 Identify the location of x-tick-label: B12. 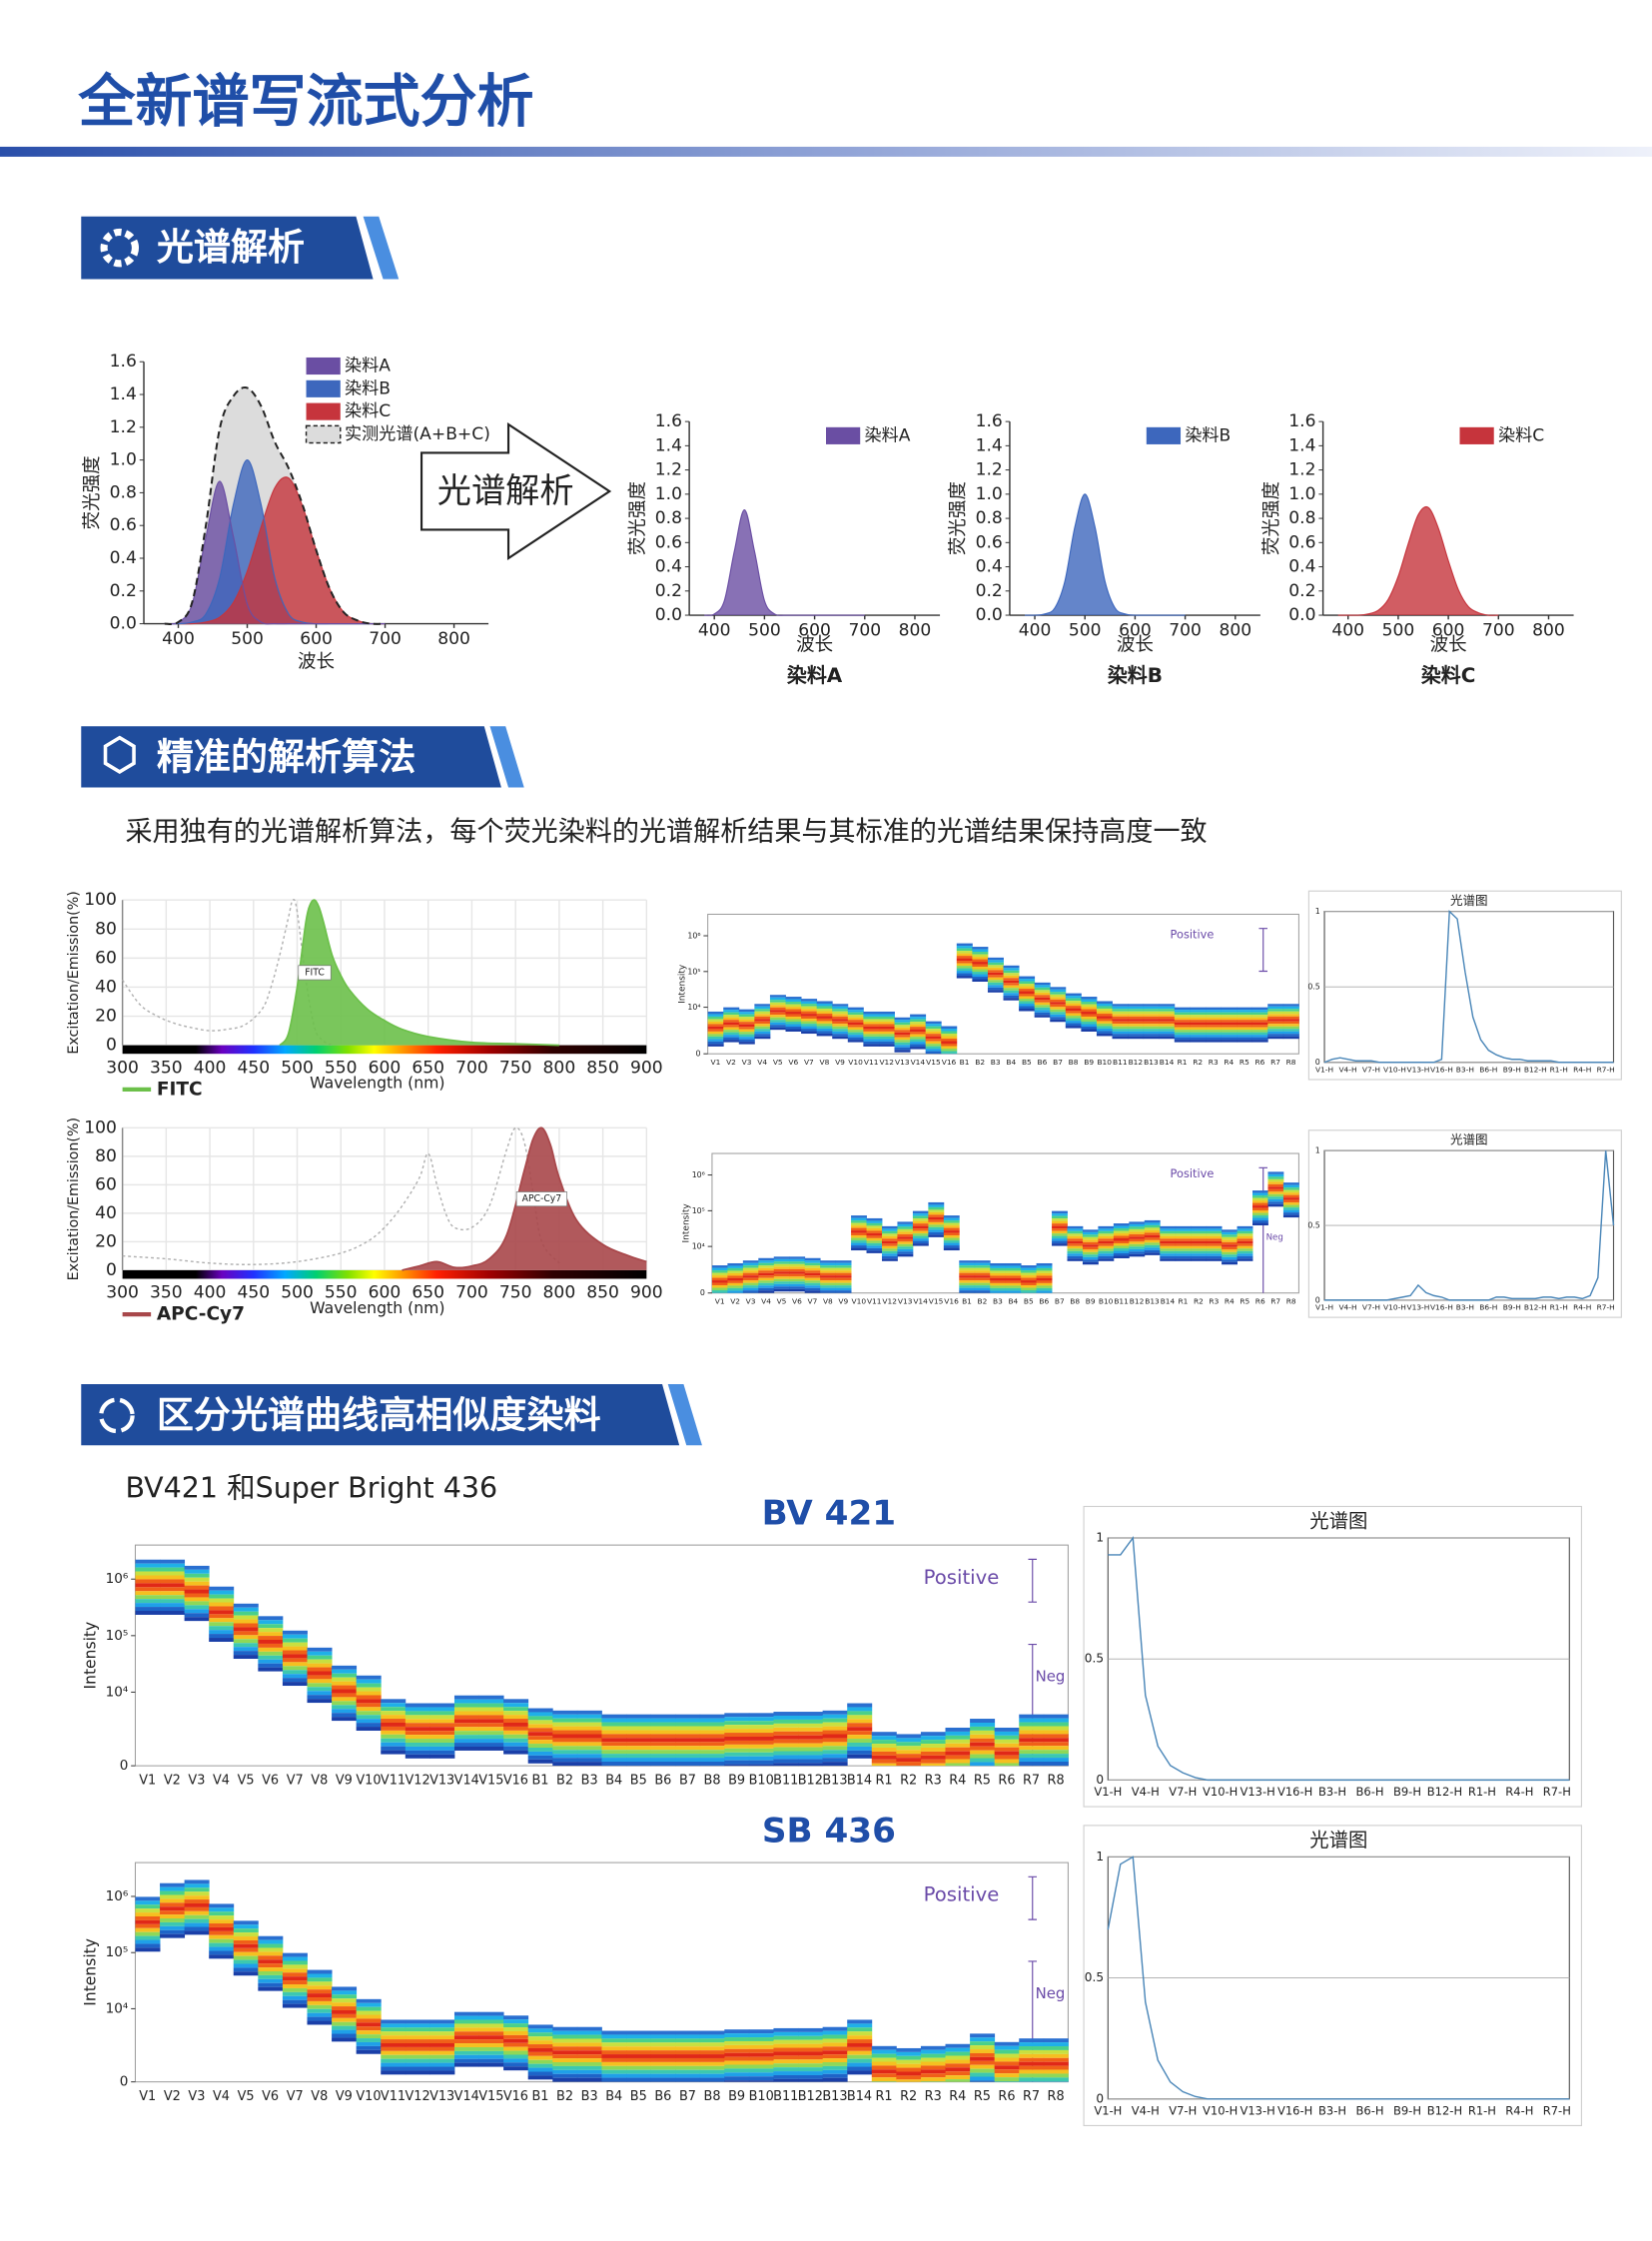
(810, 1781).